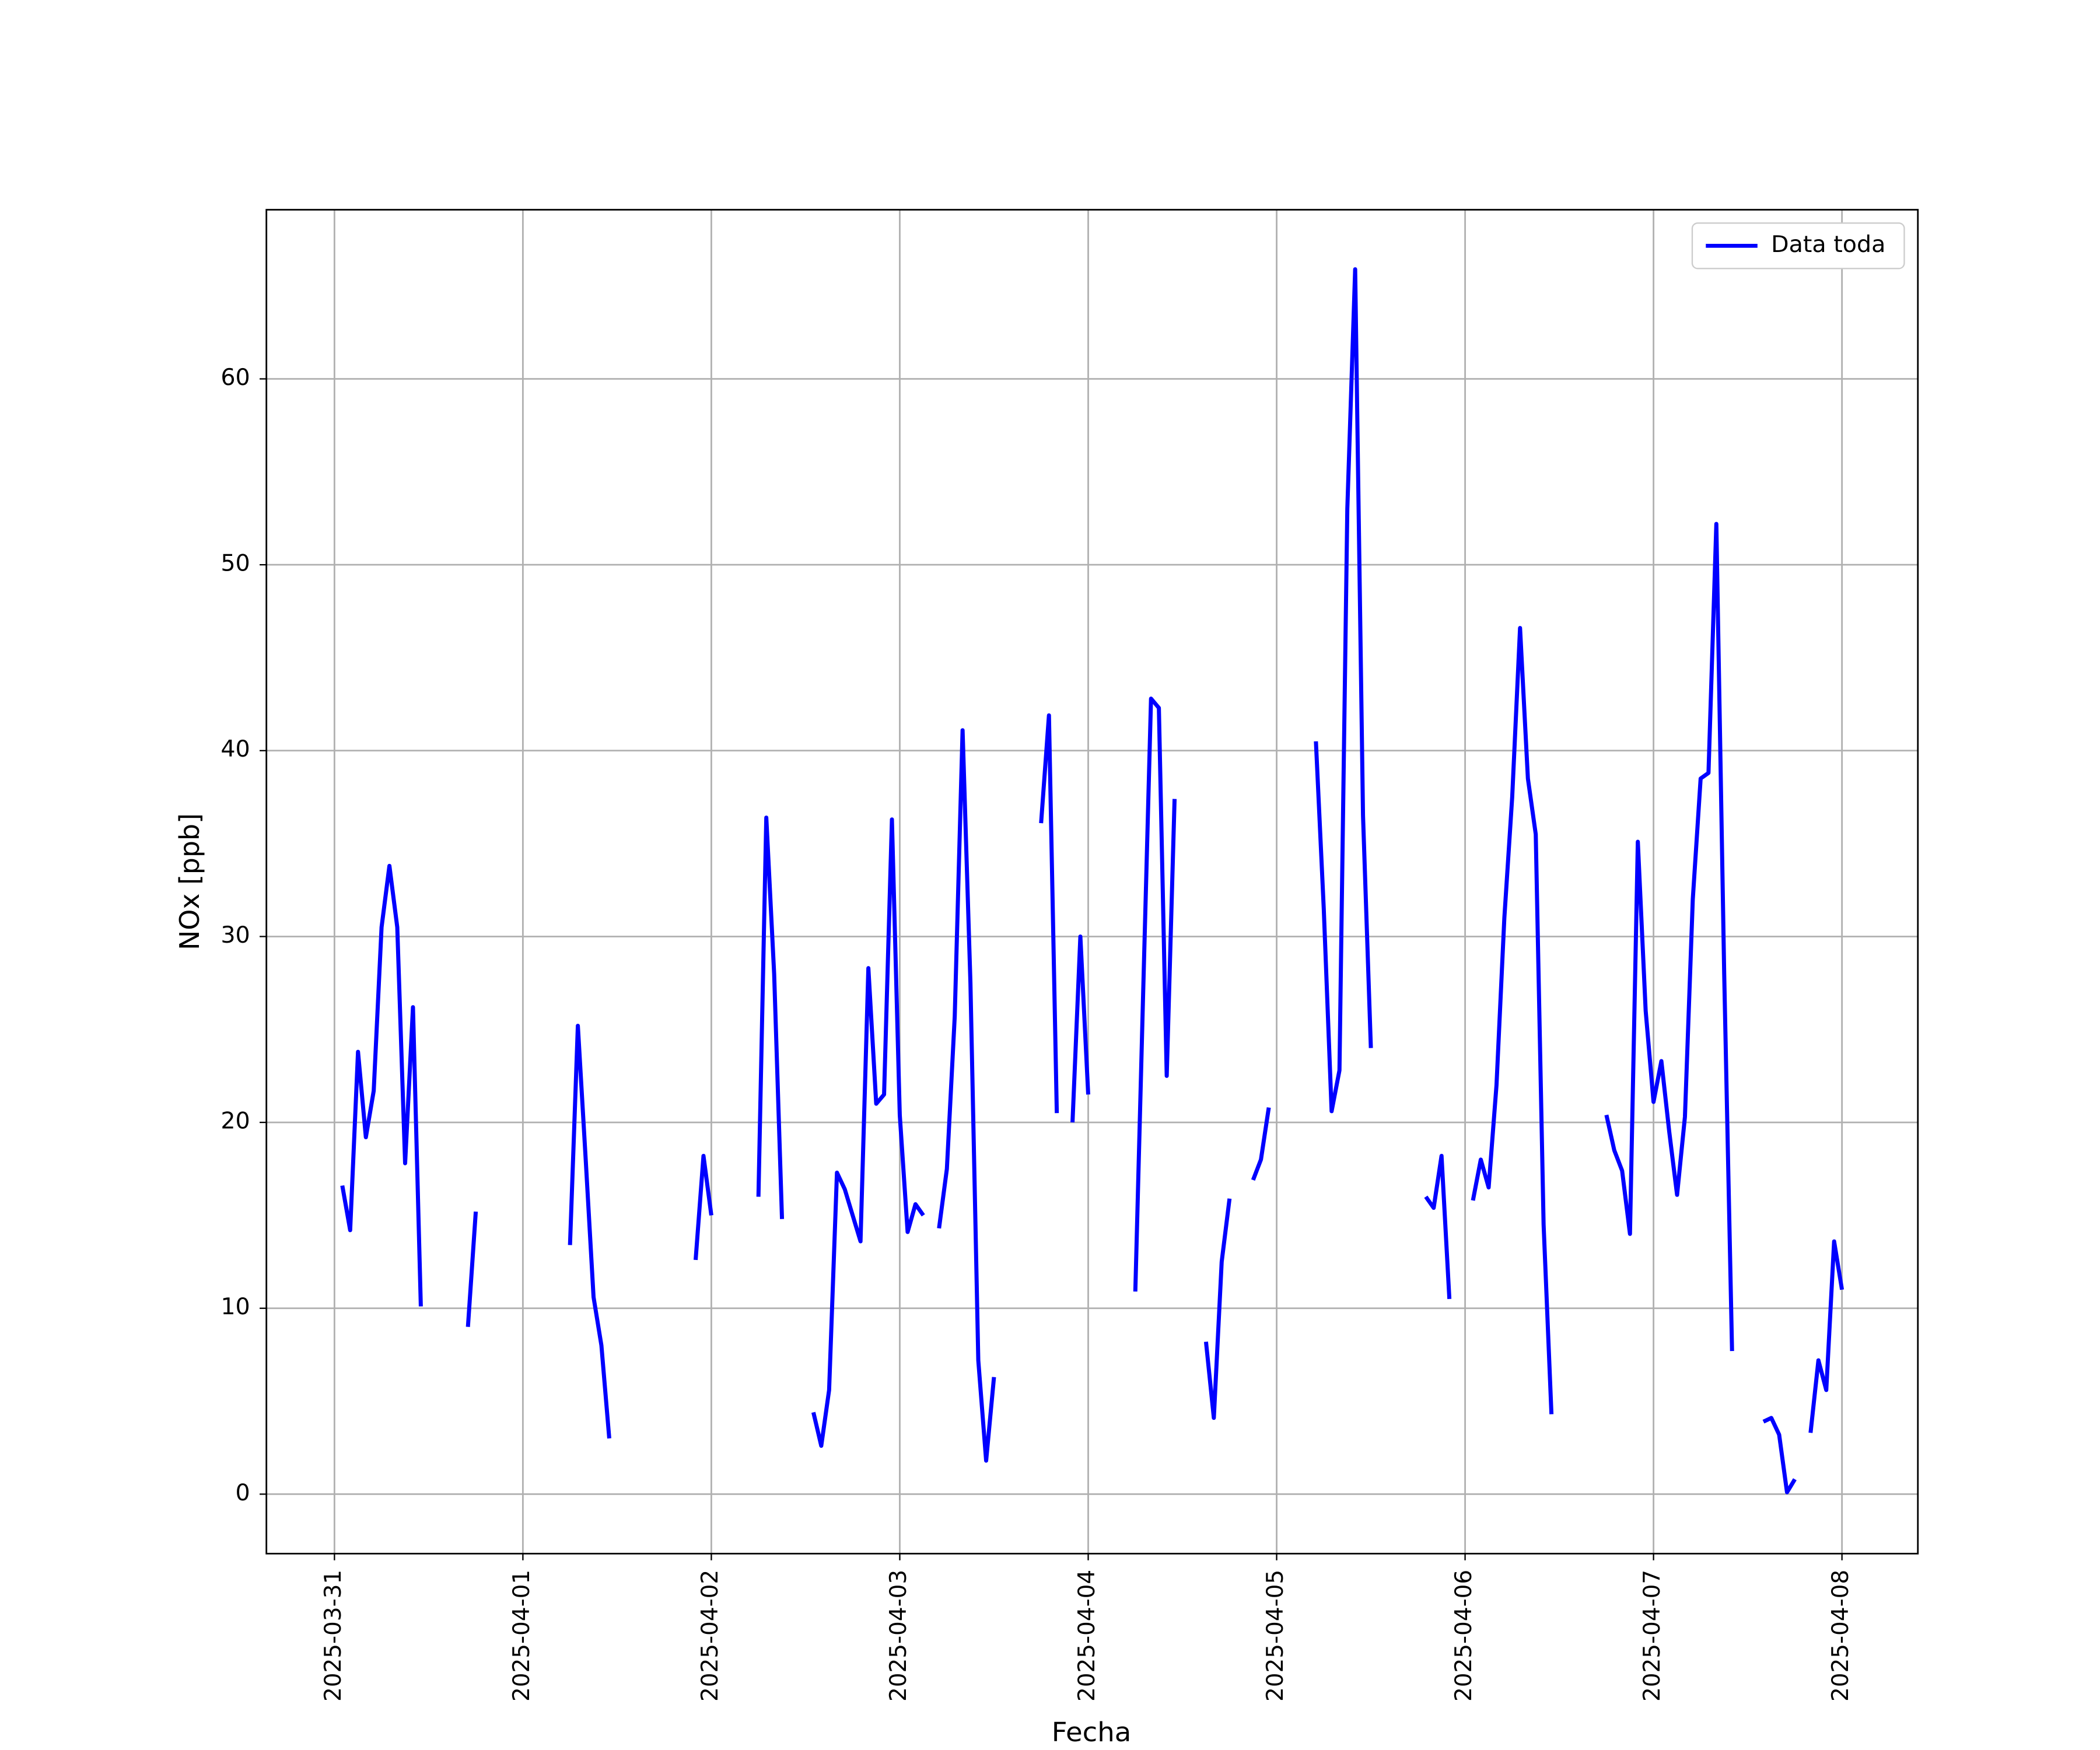 The width and height of the screenshot is (2100, 1750). I want to click on legend-label: Data toda, so click(1828, 245).